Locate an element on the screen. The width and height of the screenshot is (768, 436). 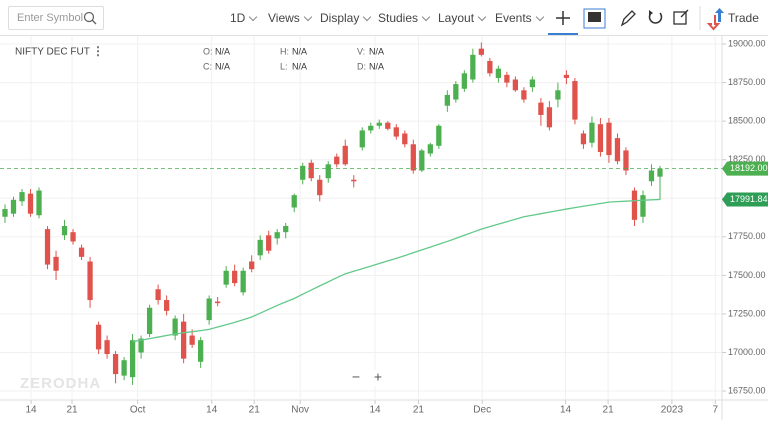
y-tick-label: 19000.00 is located at coordinates (747, 43).